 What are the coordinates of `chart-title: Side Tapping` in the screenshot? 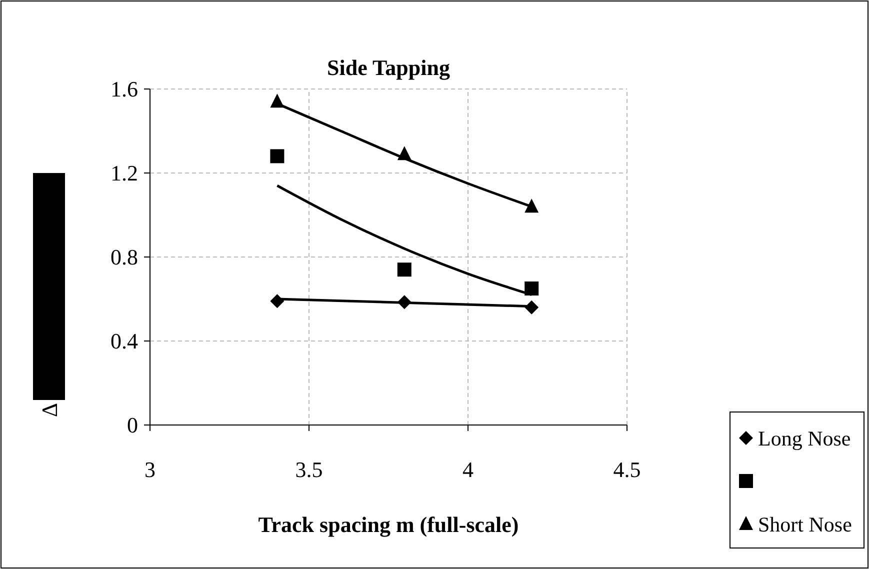 It's located at (388, 67).